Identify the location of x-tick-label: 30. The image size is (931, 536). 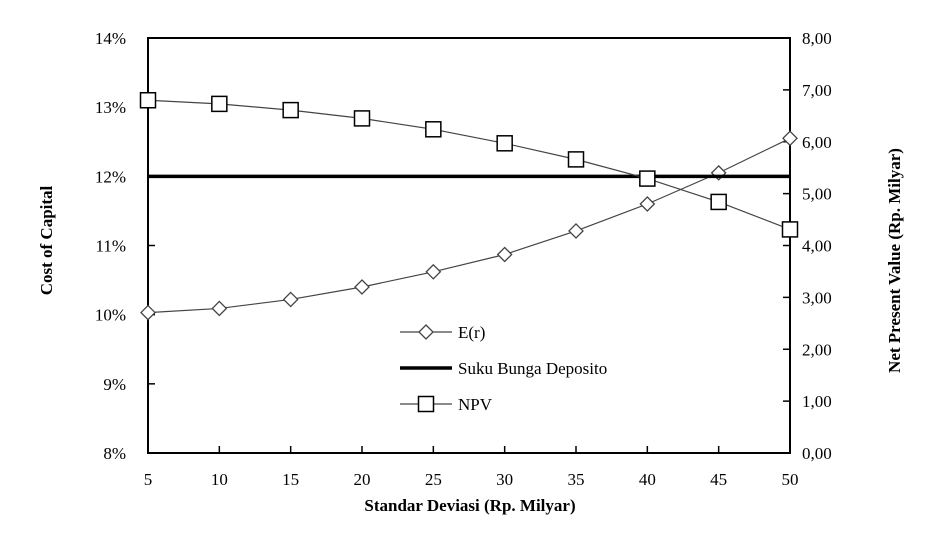
(504, 479).